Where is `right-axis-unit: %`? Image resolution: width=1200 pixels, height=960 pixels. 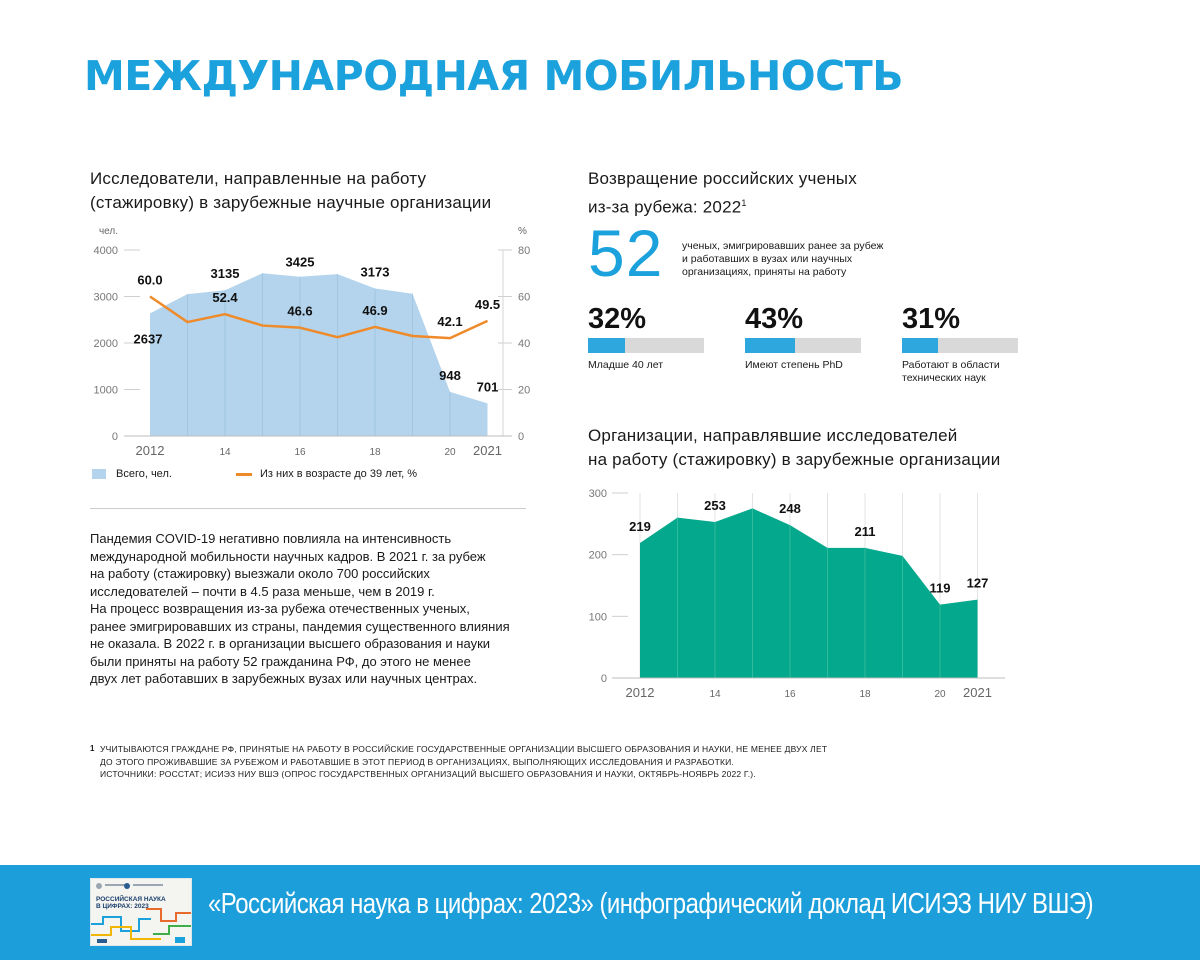
right-axis-unit: % is located at coordinates (522, 231).